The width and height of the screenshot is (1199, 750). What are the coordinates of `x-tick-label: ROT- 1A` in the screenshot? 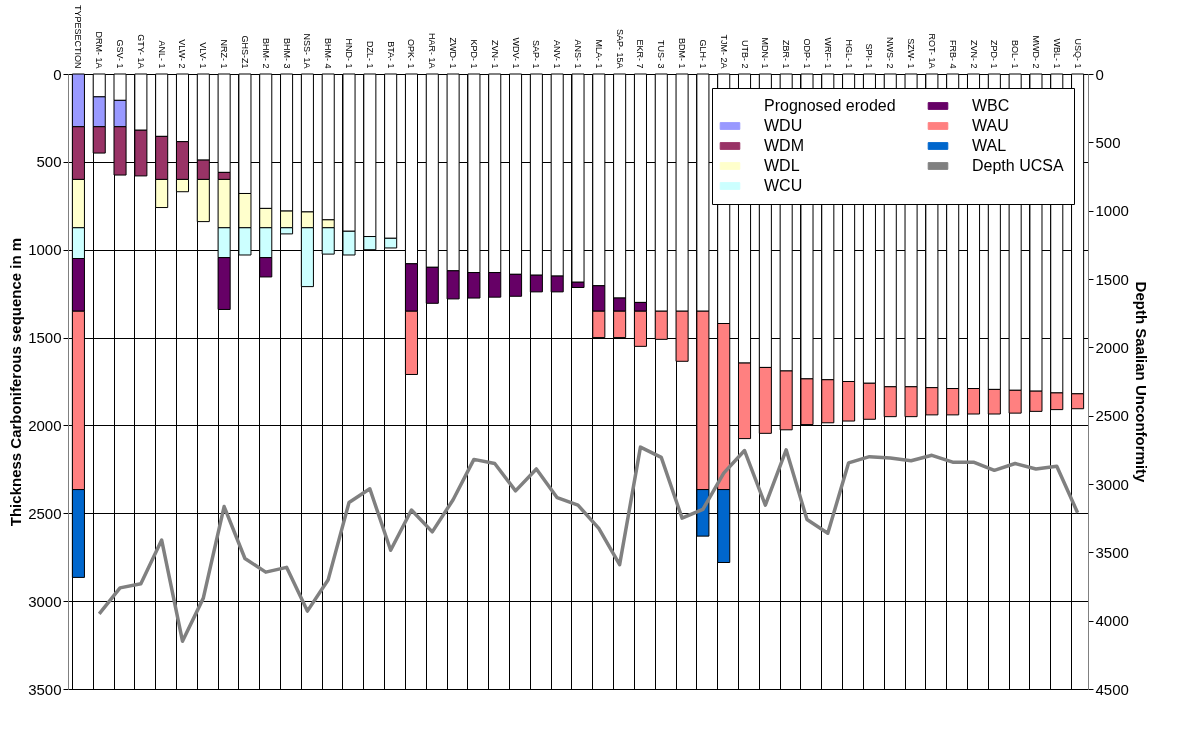 It's located at (931, 51).